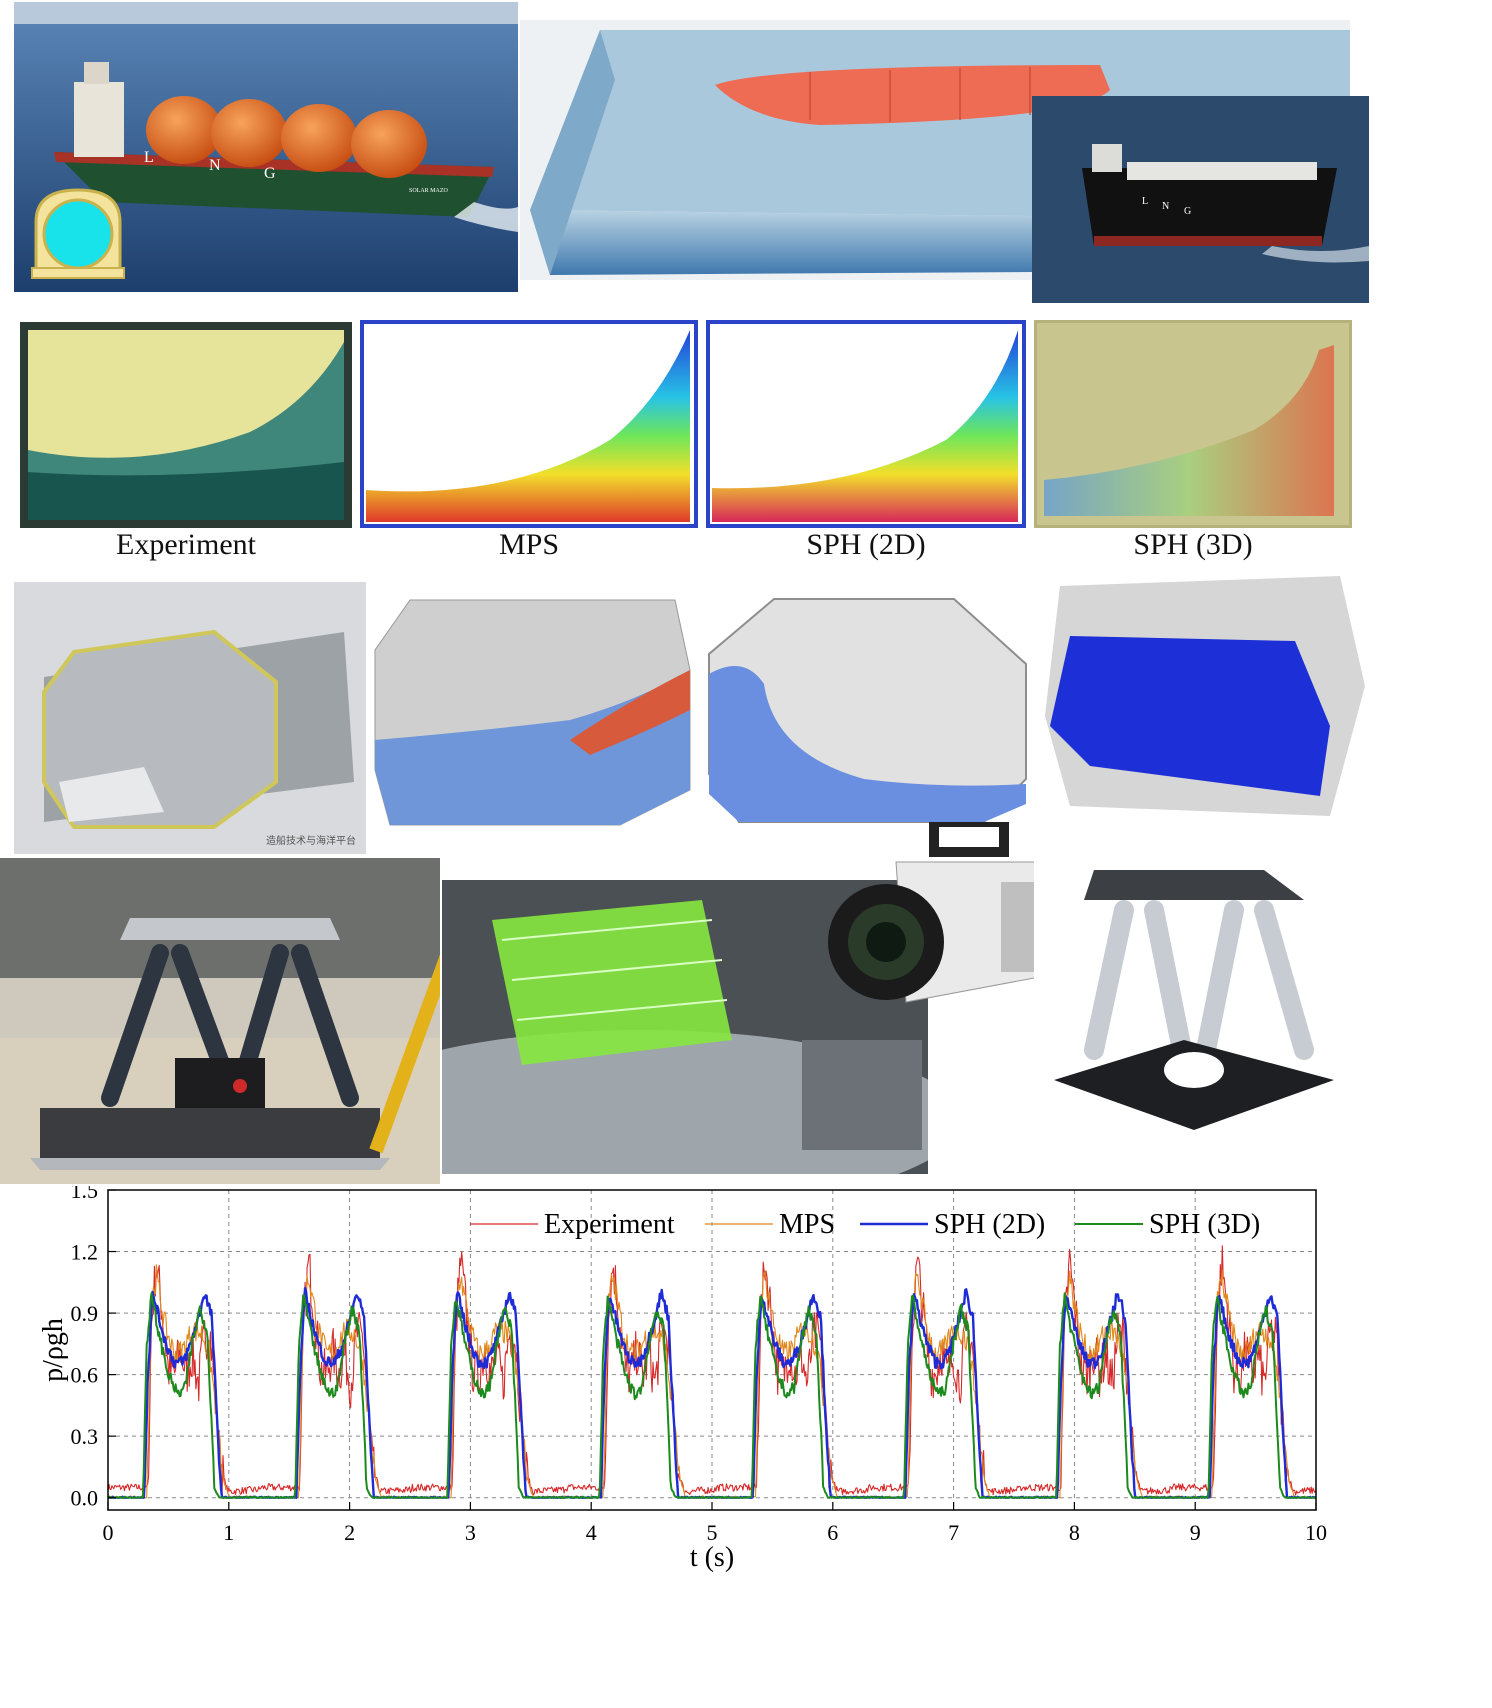 The image size is (1492, 1708). What do you see at coordinates (85, 1498) in the screenshot?
I see `y-tick-label: 0.0` at bounding box center [85, 1498].